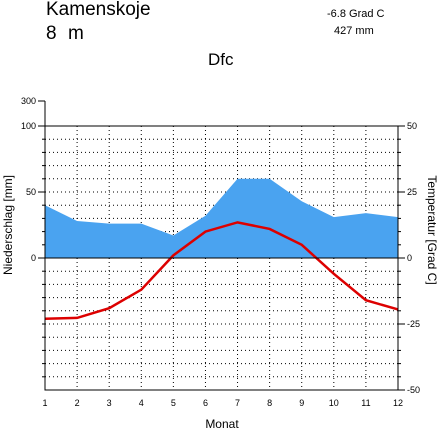 The width and height of the screenshot is (439, 430). I want to click on precip-tick-label: 0, so click(33, 258).